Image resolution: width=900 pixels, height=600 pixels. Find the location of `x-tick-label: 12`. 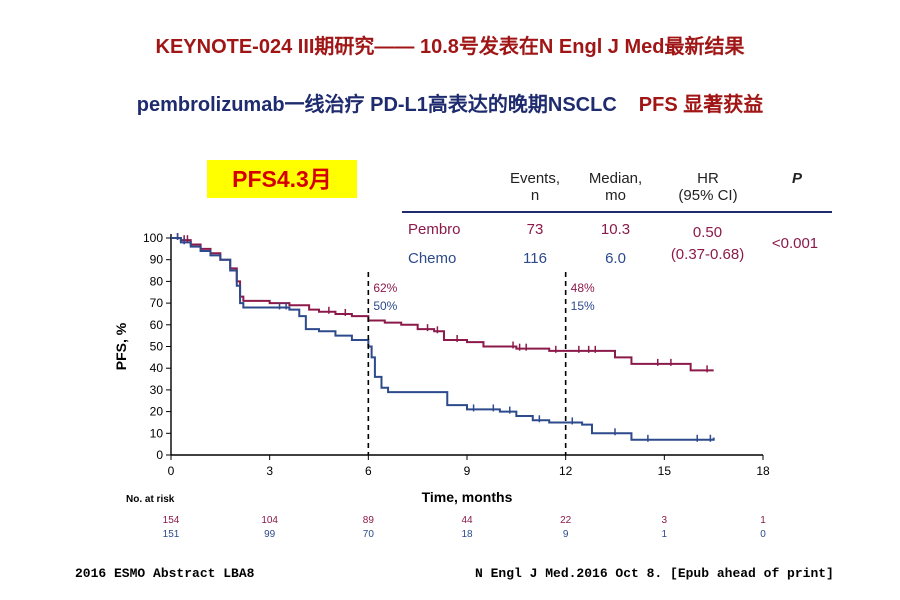

x-tick-label: 12 is located at coordinates (566, 471).